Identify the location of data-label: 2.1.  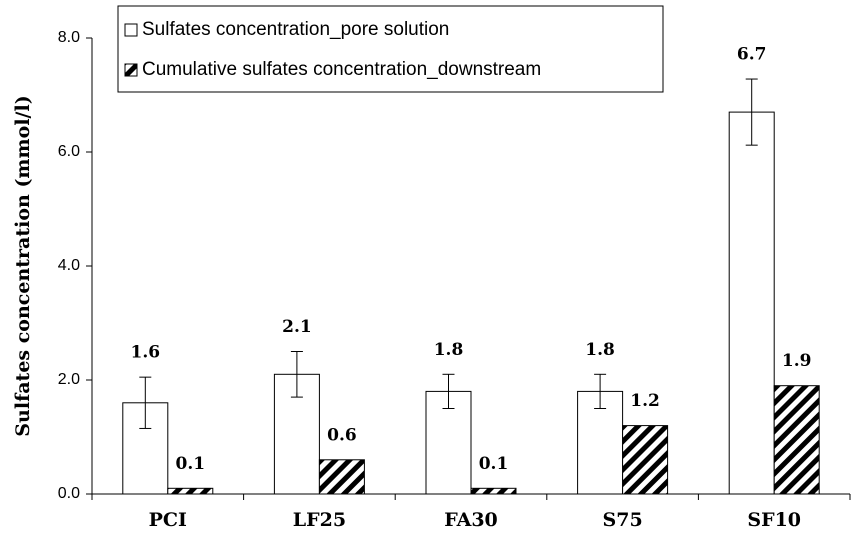
(297, 327).